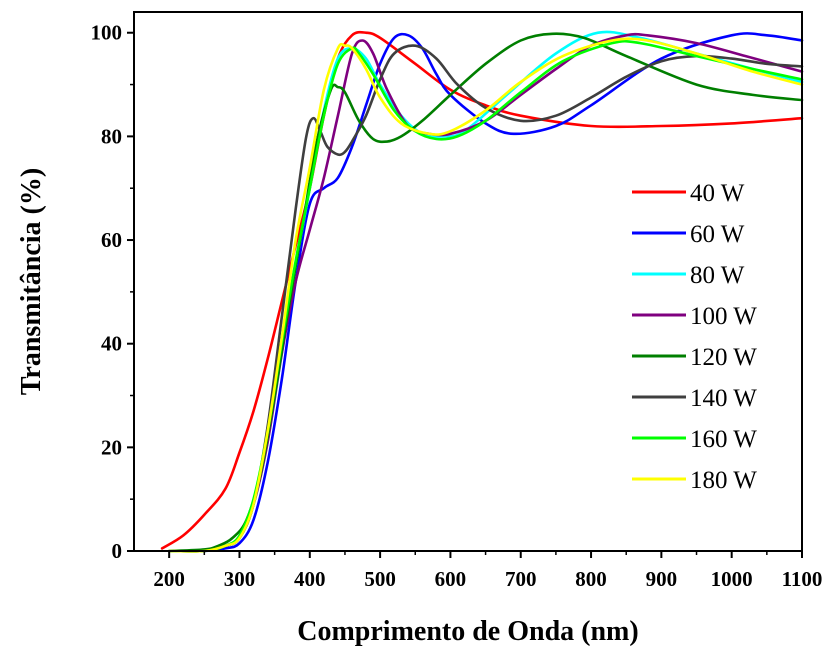  I want to click on x-tick-label: 200, so click(169, 579).